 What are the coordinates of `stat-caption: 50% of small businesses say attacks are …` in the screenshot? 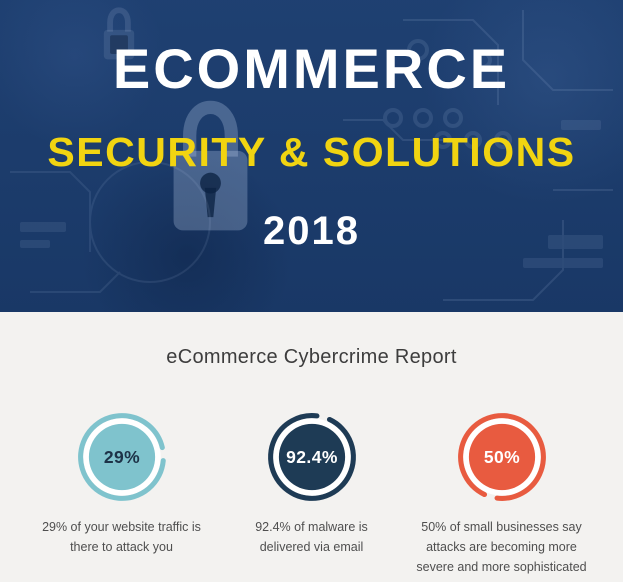 It's located at (501, 547).